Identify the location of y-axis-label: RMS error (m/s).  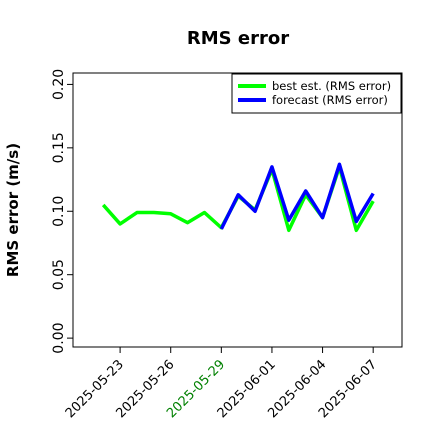
(13, 210).